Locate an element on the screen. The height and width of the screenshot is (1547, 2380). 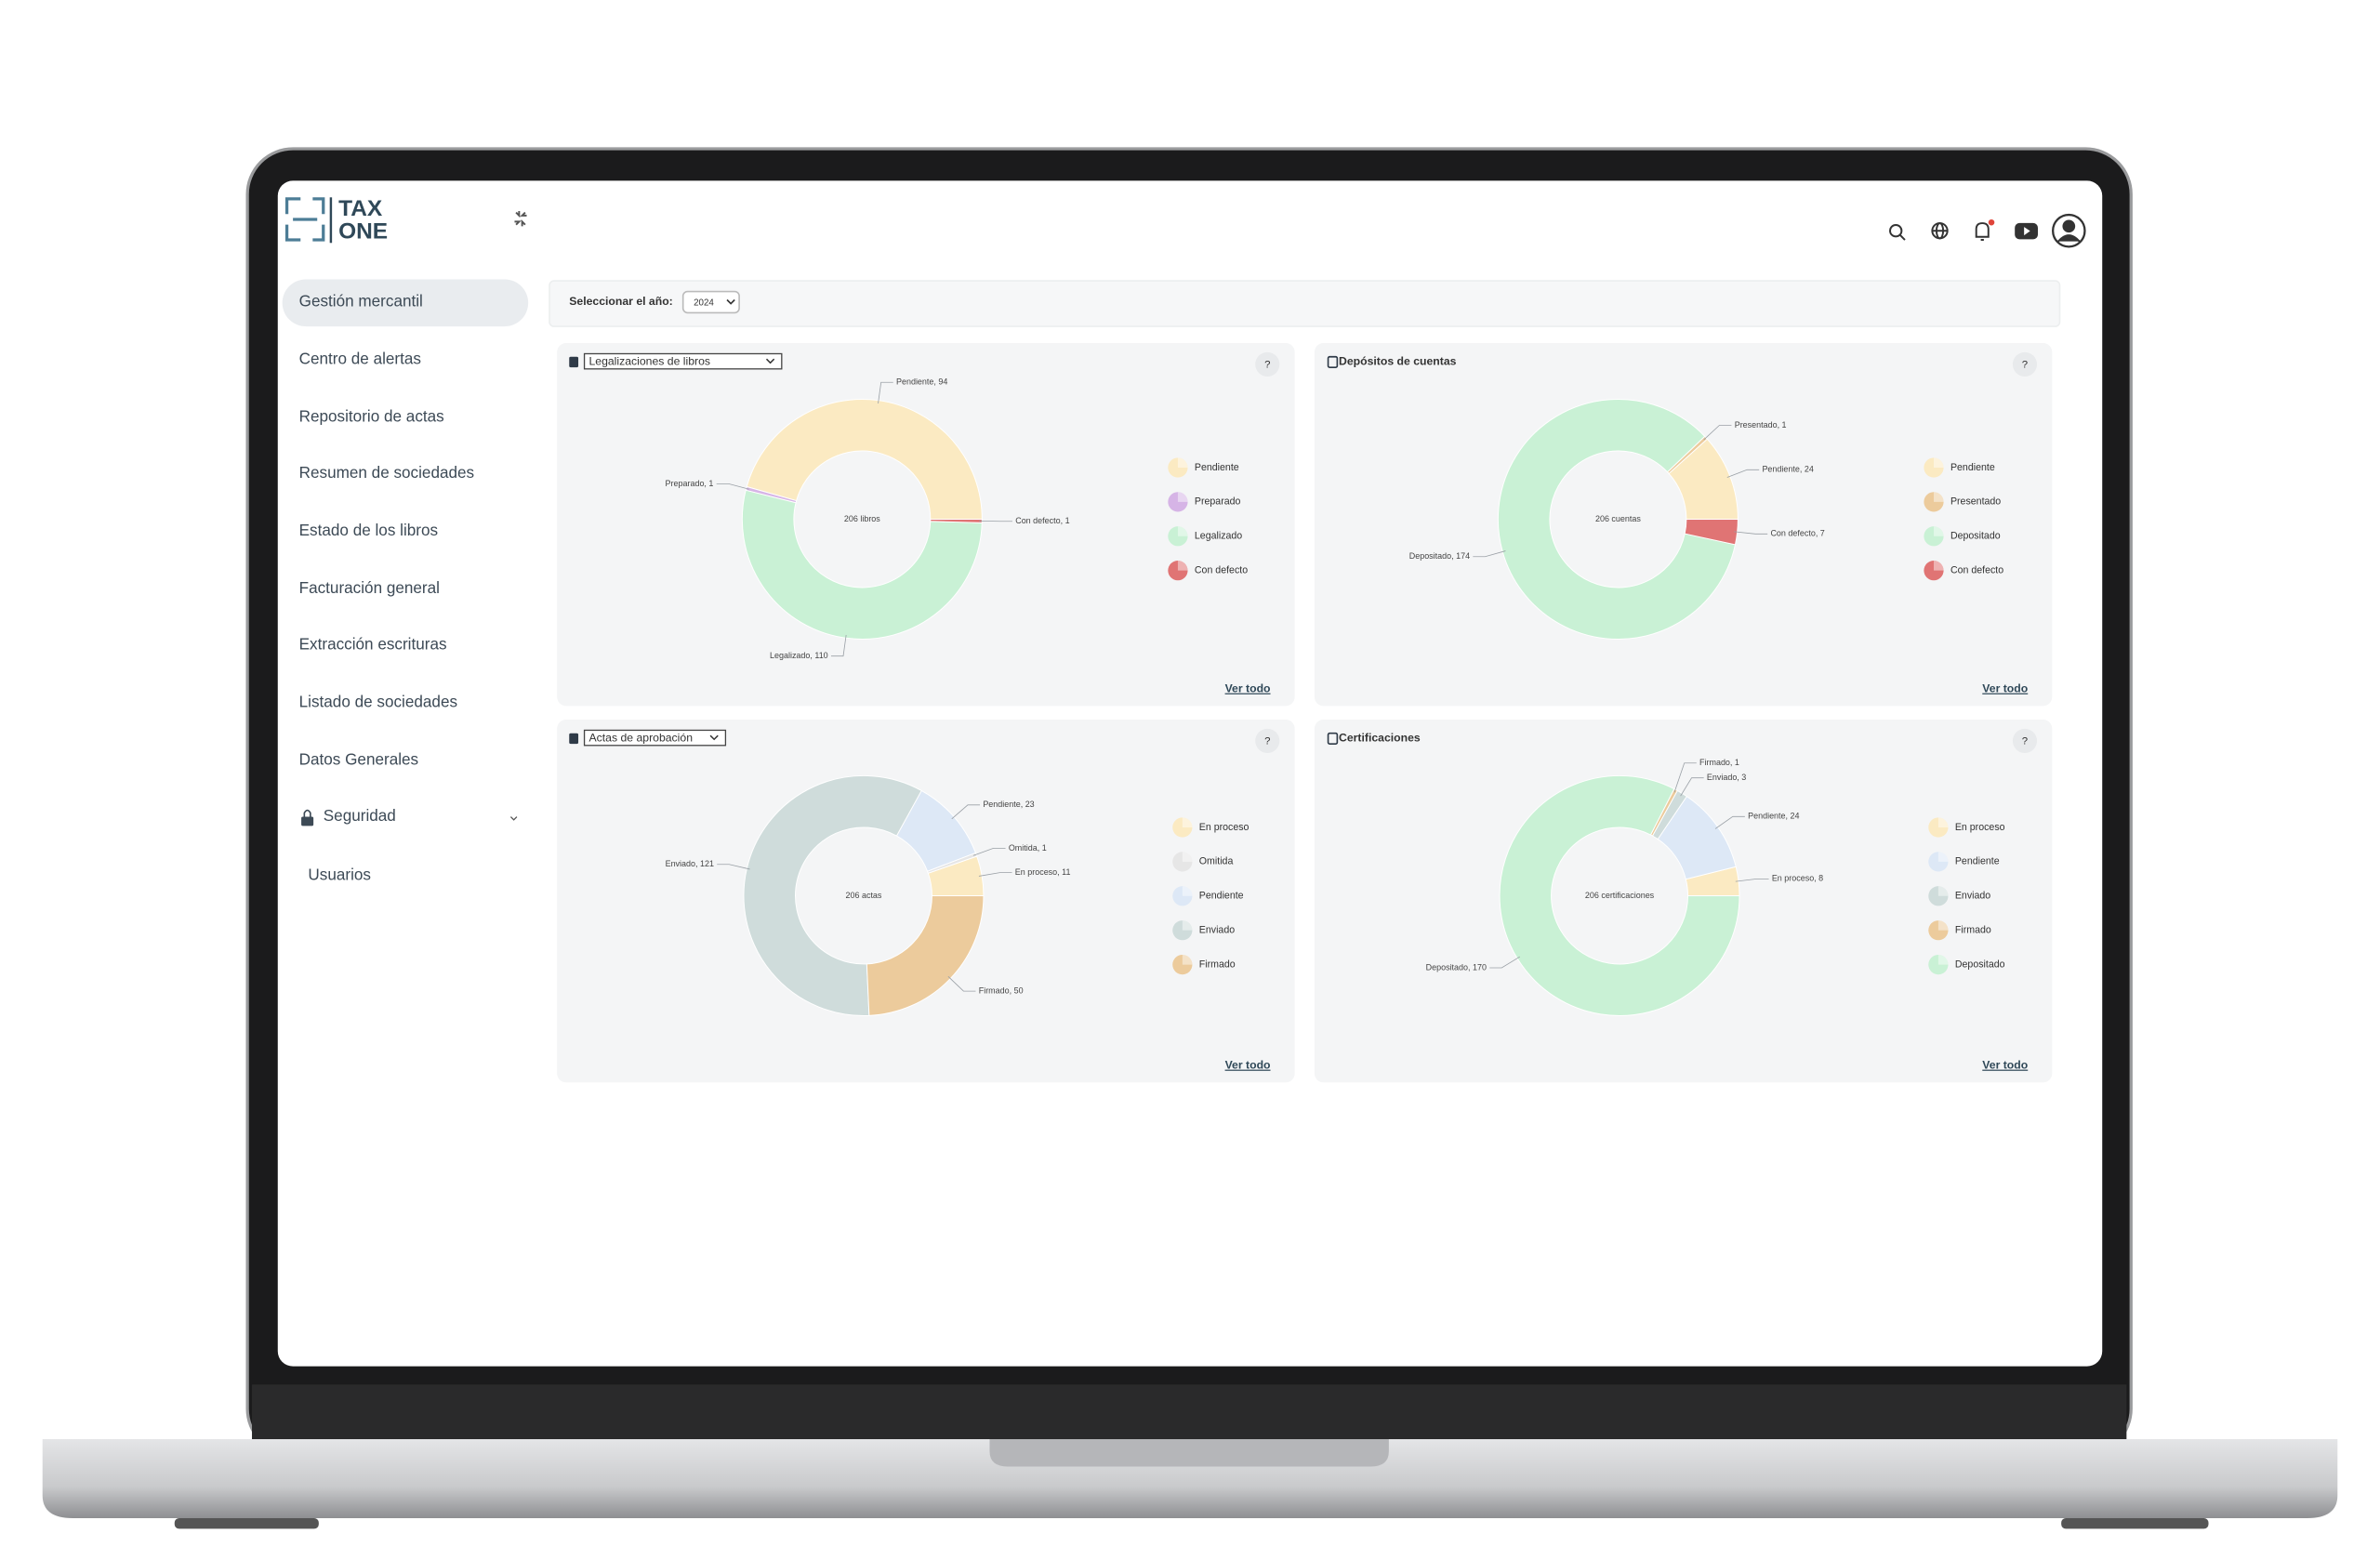
sidebar-item: Extracción escrituras is located at coordinates (373, 644).